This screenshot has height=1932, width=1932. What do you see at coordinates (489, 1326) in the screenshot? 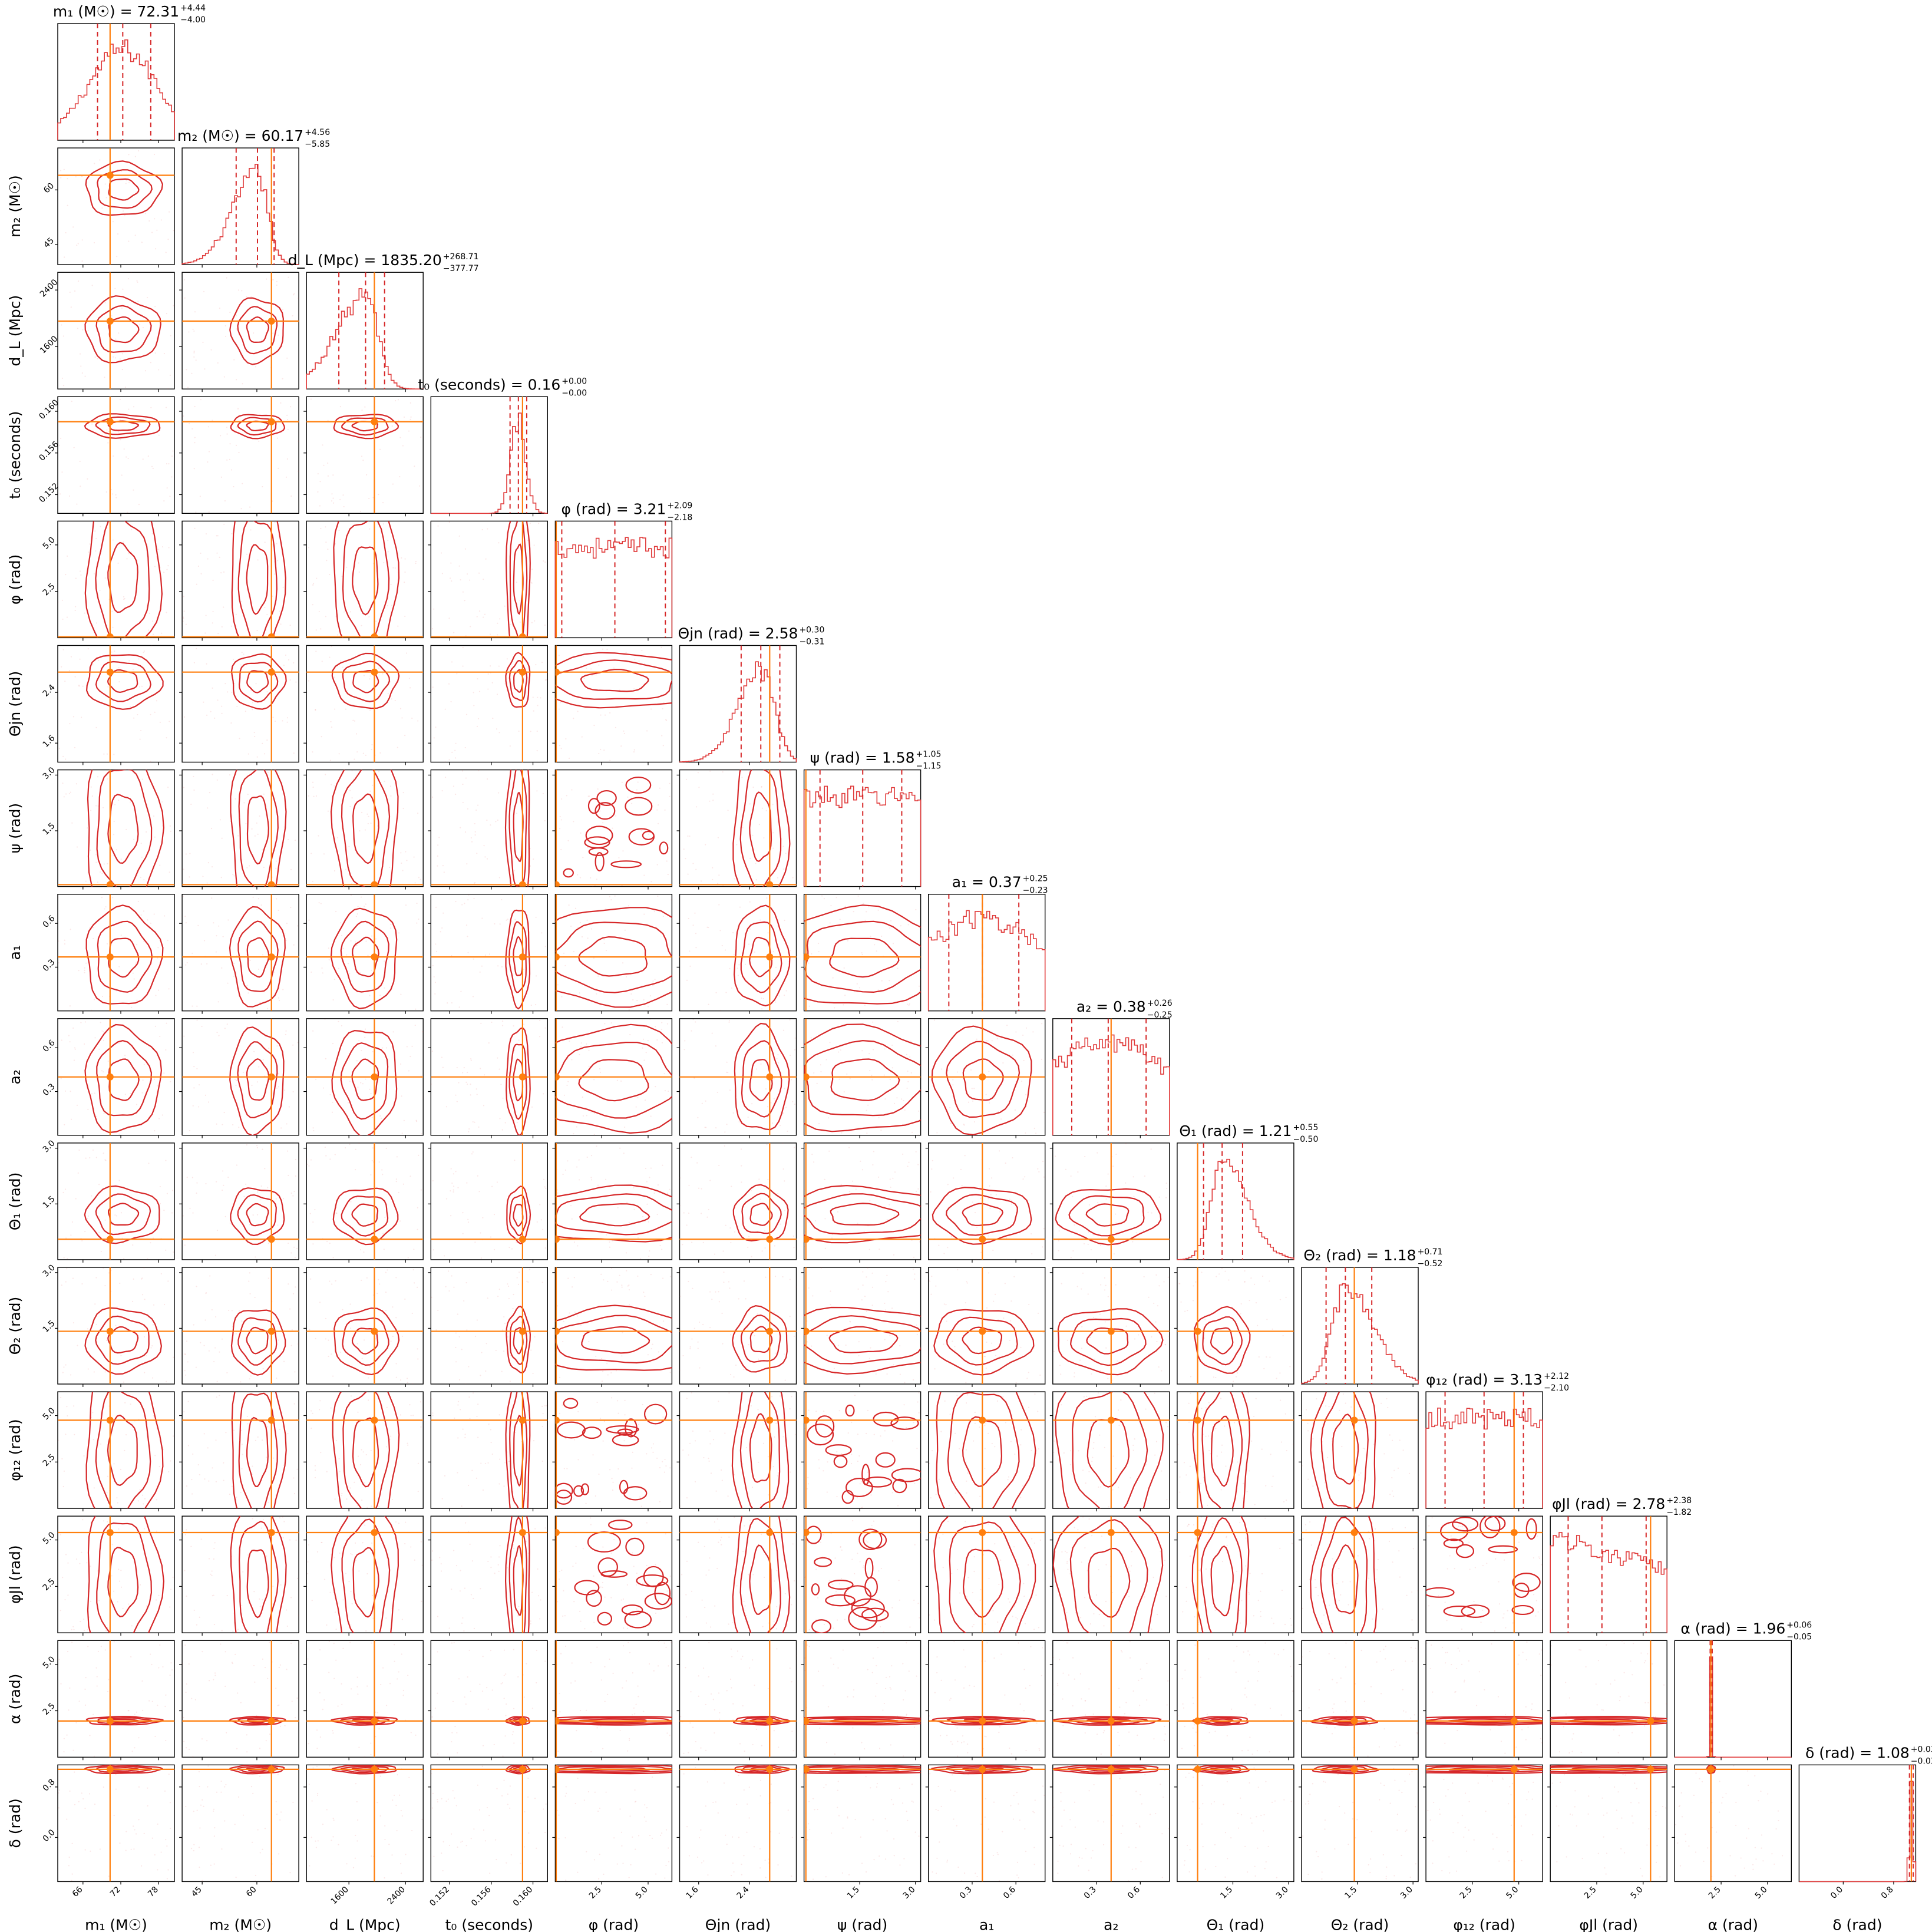
I see `panel-t0-theta2` at bounding box center [489, 1326].